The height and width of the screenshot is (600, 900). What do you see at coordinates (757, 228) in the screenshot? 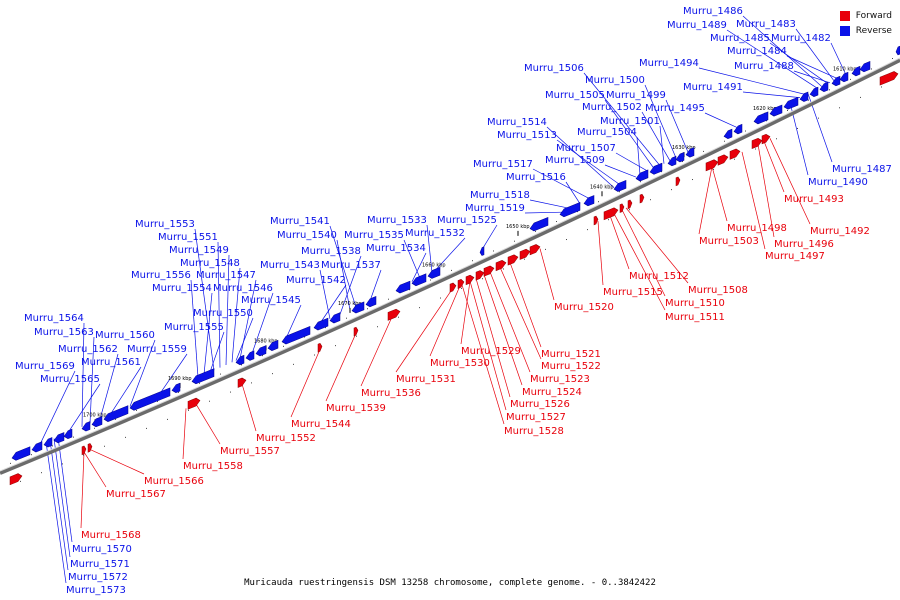
I see `forward-gene-label: Murru_1498` at bounding box center [757, 228].